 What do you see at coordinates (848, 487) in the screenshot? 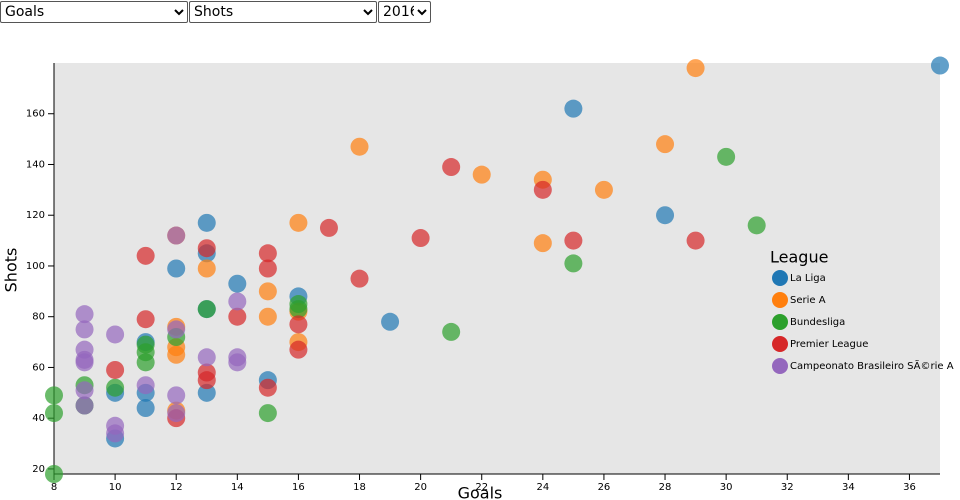
I see `x-tick-label: 34` at bounding box center [848, 487].